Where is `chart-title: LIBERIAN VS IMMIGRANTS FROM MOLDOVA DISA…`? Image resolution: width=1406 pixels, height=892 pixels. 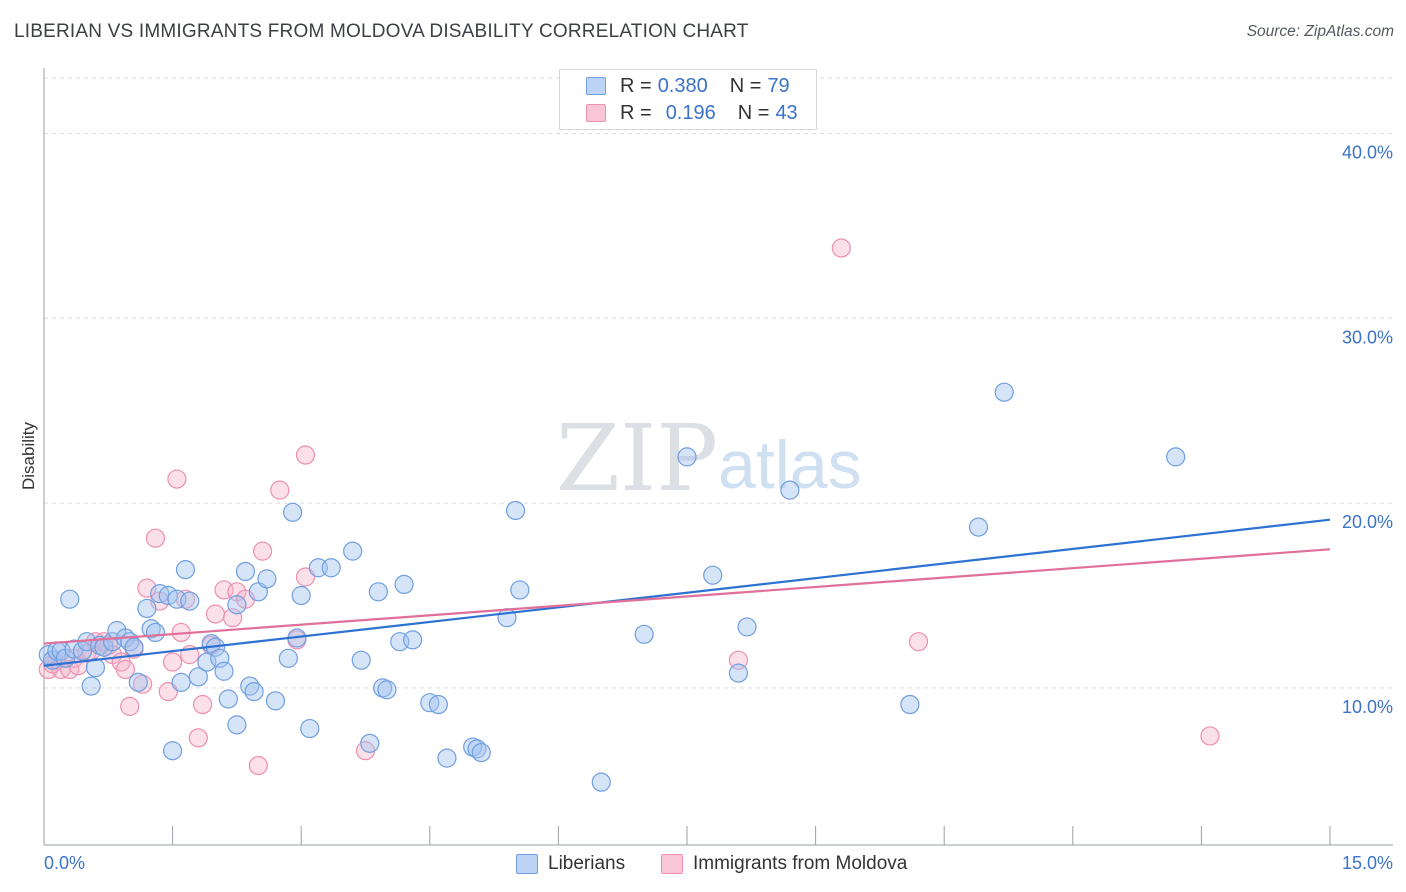 chart-title: LIBERIAN VS IMMIGRANTS FROM MOLDOVA DISA… is located at coordinates (381, 31).